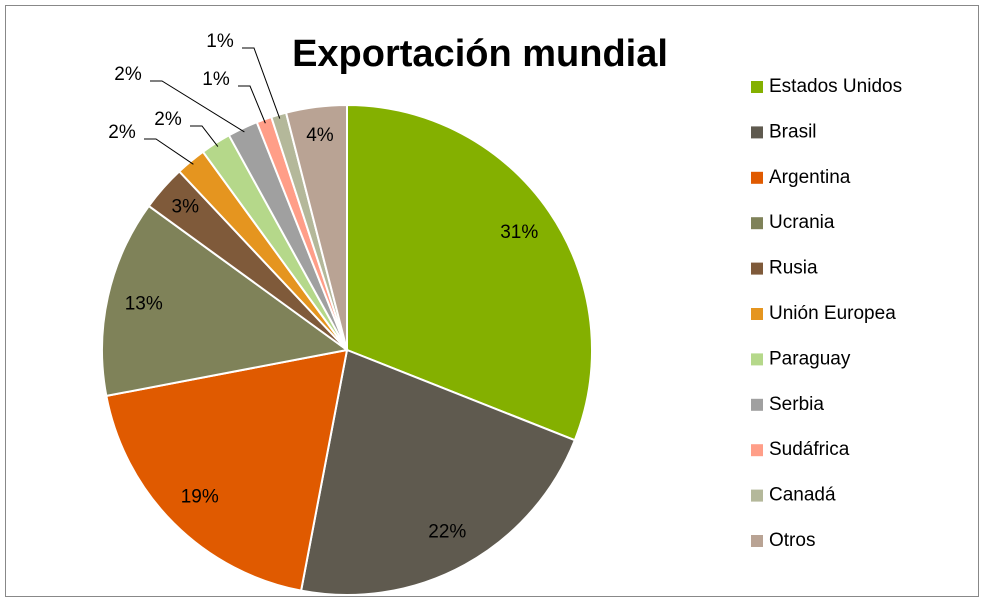  I want to click on legend-label: Ucrania, so click(802, 222).